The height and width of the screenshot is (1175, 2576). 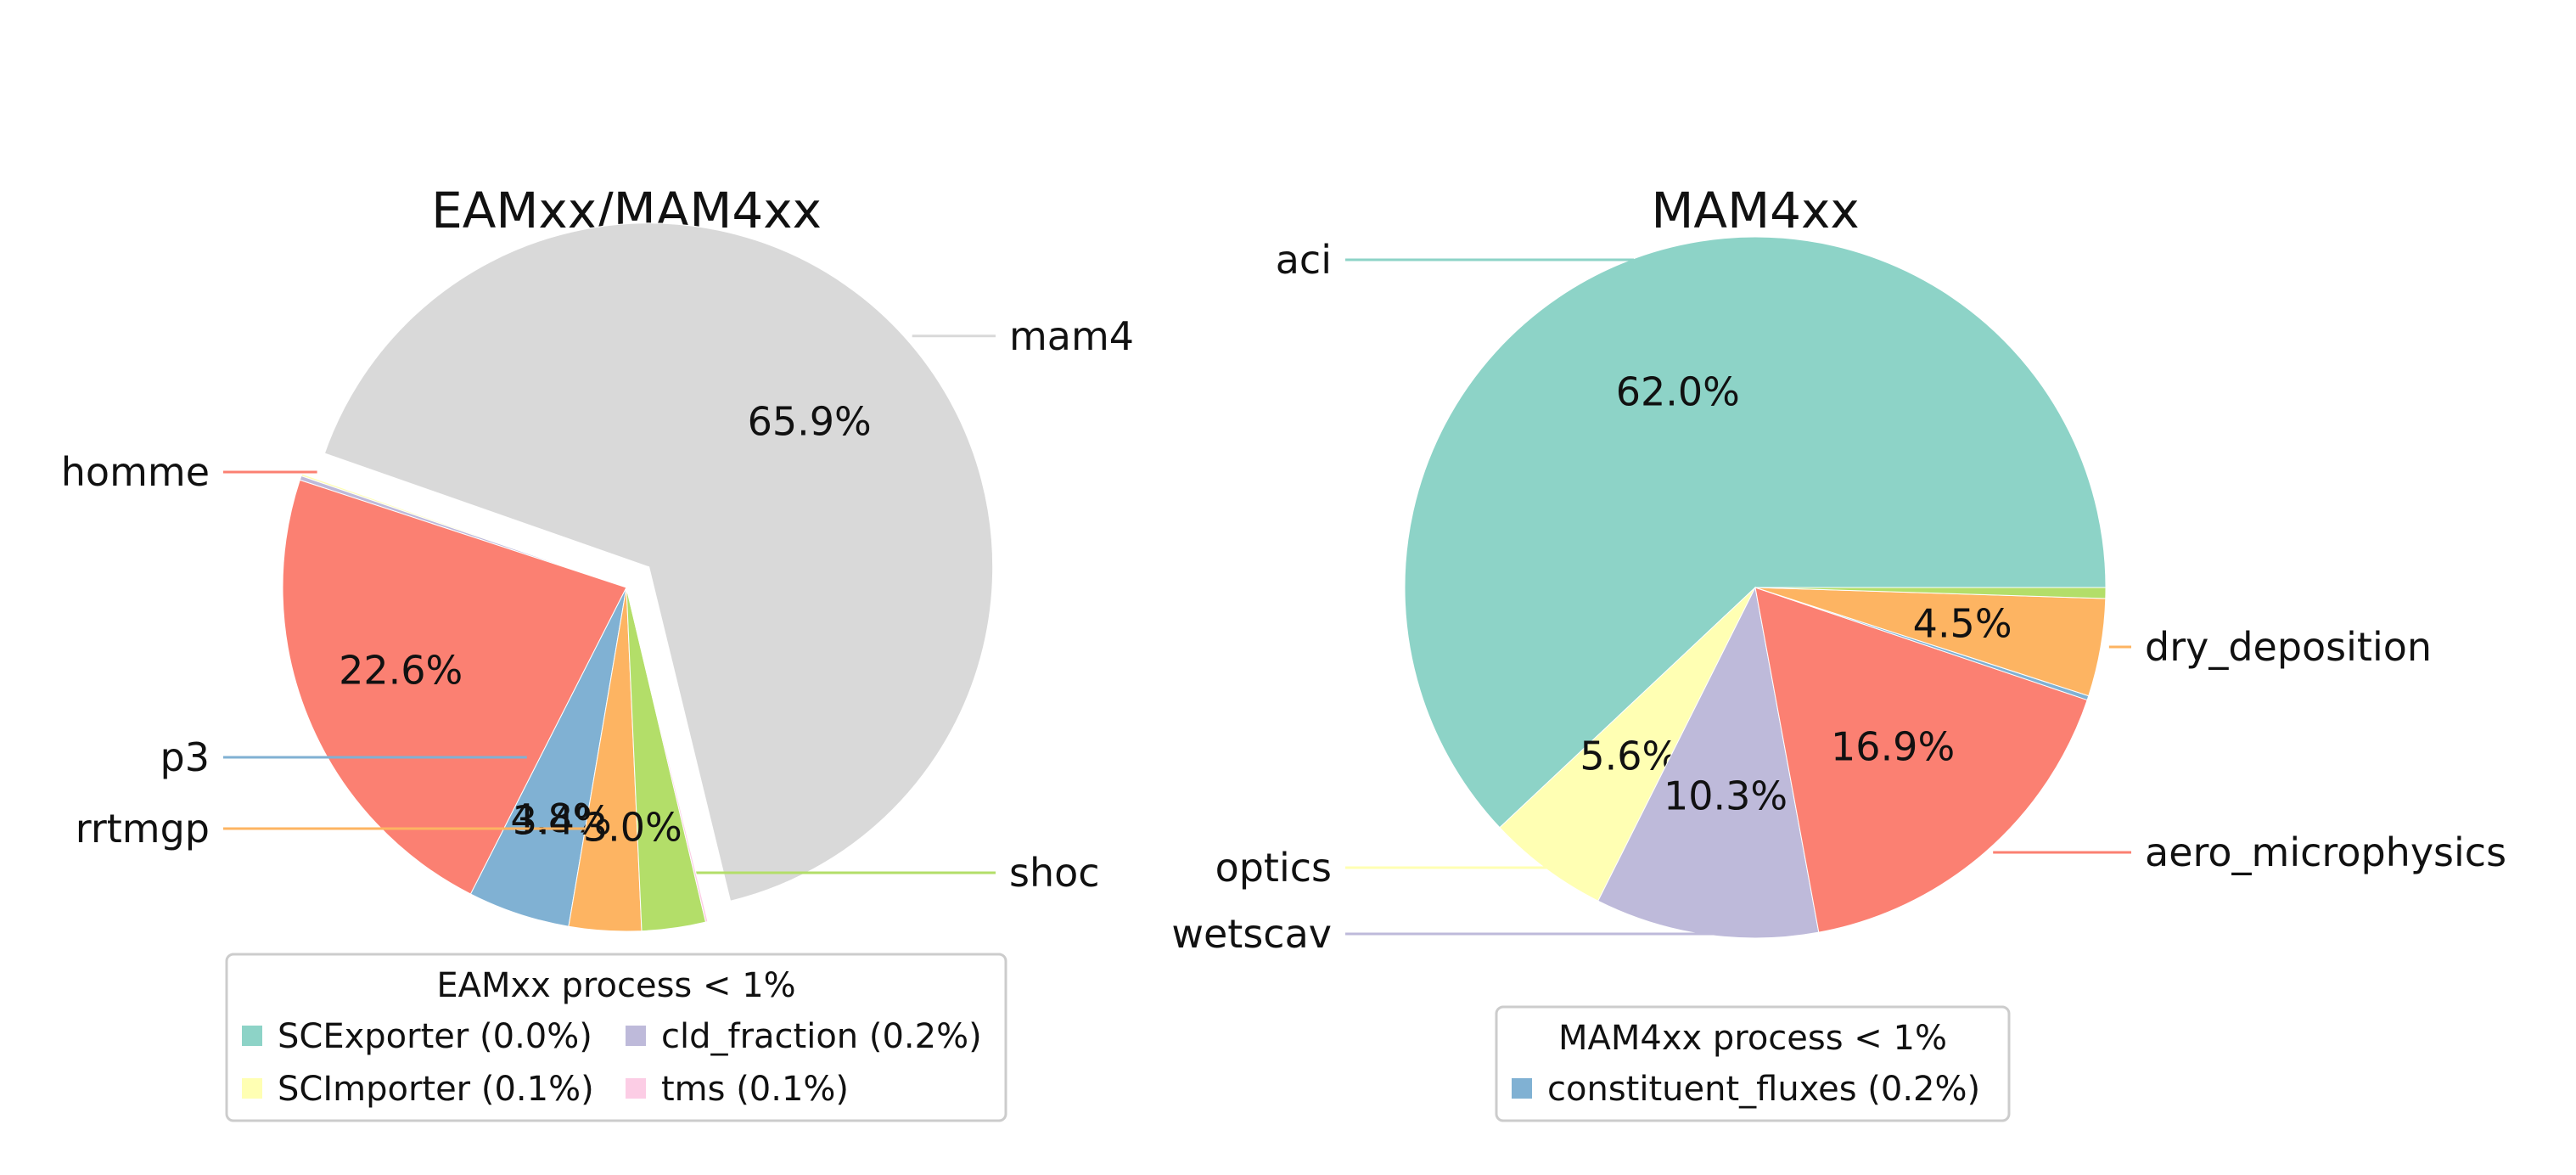 I want to click on legend-item-label: constituent_fluxes (0.2%), so click(x=1764, y=1089).